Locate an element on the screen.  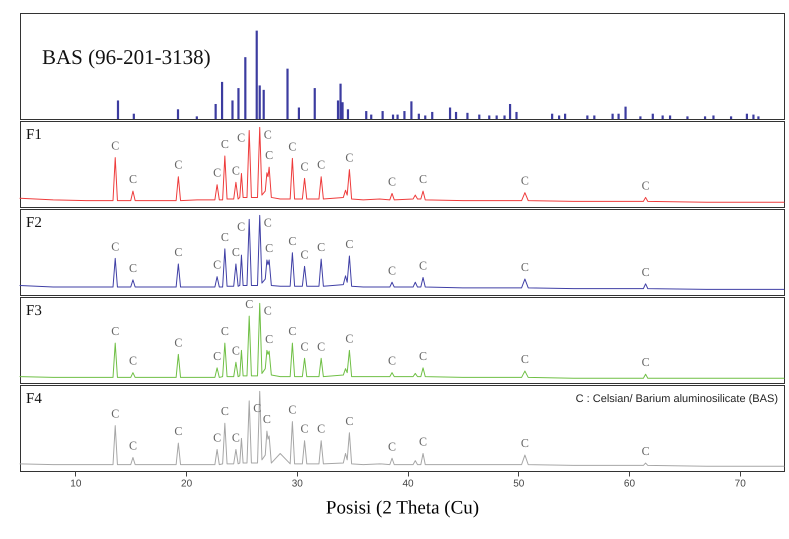
annotation: C : Celsian/ Barium aluminosilicate (BAS) is located at coordinates (677, 399).